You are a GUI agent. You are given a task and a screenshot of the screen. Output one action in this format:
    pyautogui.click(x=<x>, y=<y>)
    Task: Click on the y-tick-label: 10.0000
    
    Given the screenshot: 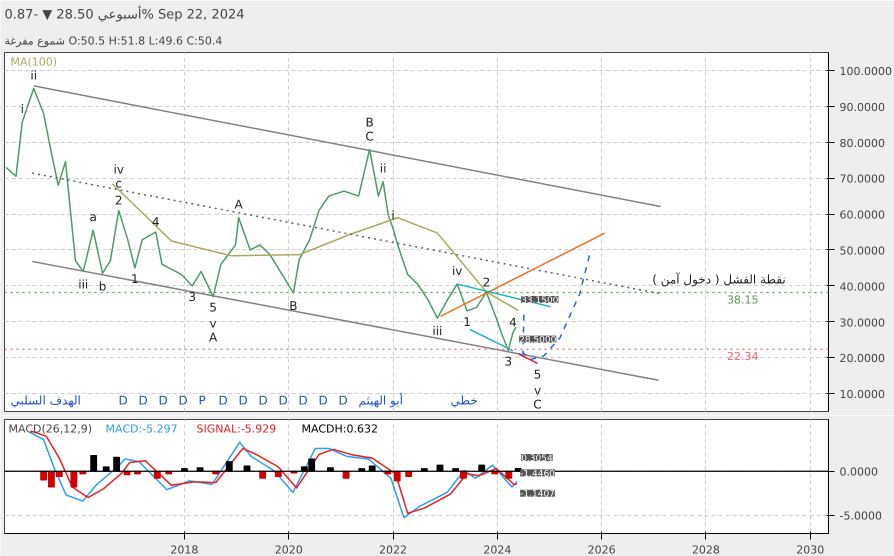 What is the action you would take?
    pyautogui.click(x=862, y=395)
    